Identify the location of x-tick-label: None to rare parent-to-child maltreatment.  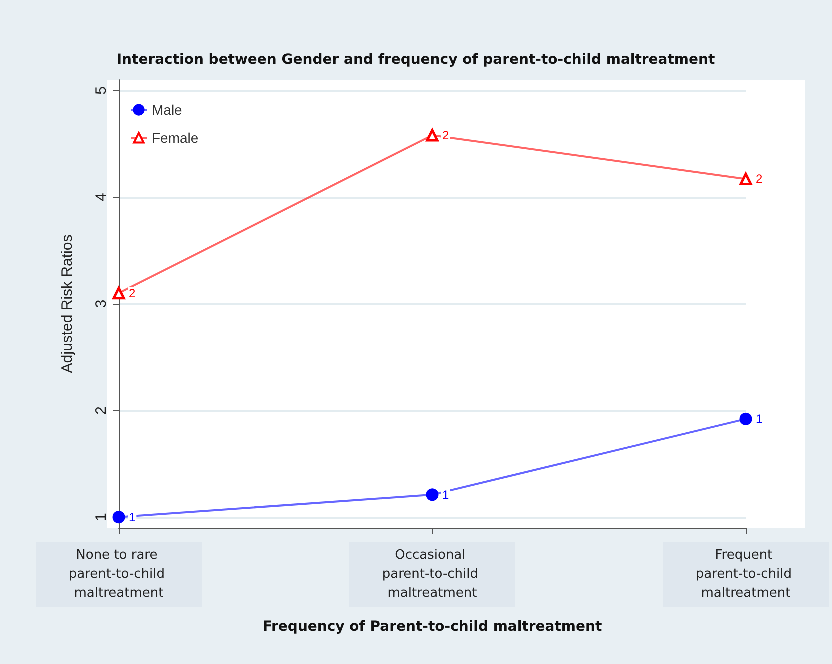
(119, 574).